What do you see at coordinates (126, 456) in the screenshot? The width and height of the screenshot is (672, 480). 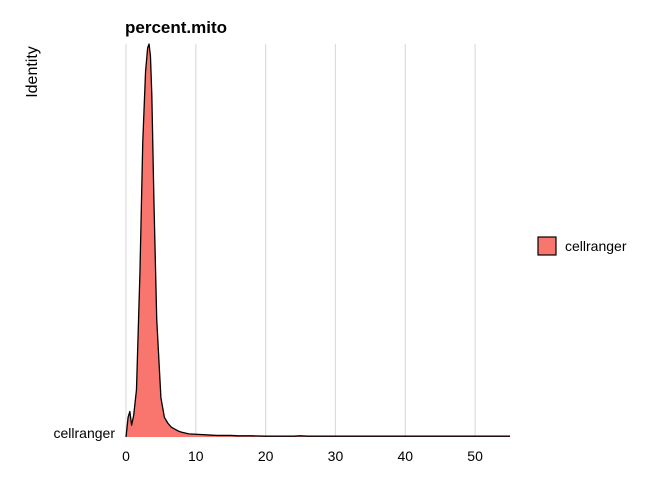 I see `x-tick-label-0: 0` at bounding box center [126, 456].